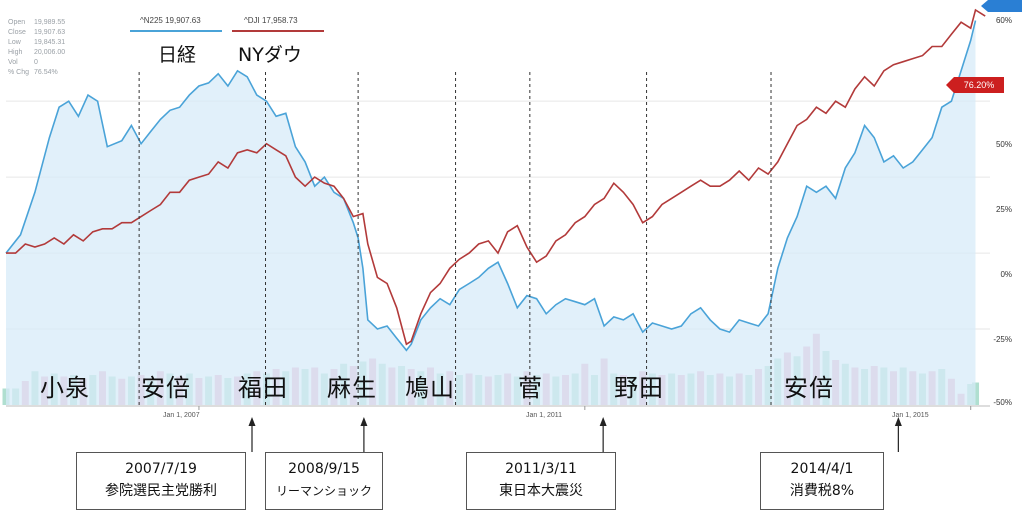 This screenshot has height=522, width=1024. Describe the element at coordinates (166, 388) in the screenshot. I see `era-label-abe-1: 安倍` at that location.